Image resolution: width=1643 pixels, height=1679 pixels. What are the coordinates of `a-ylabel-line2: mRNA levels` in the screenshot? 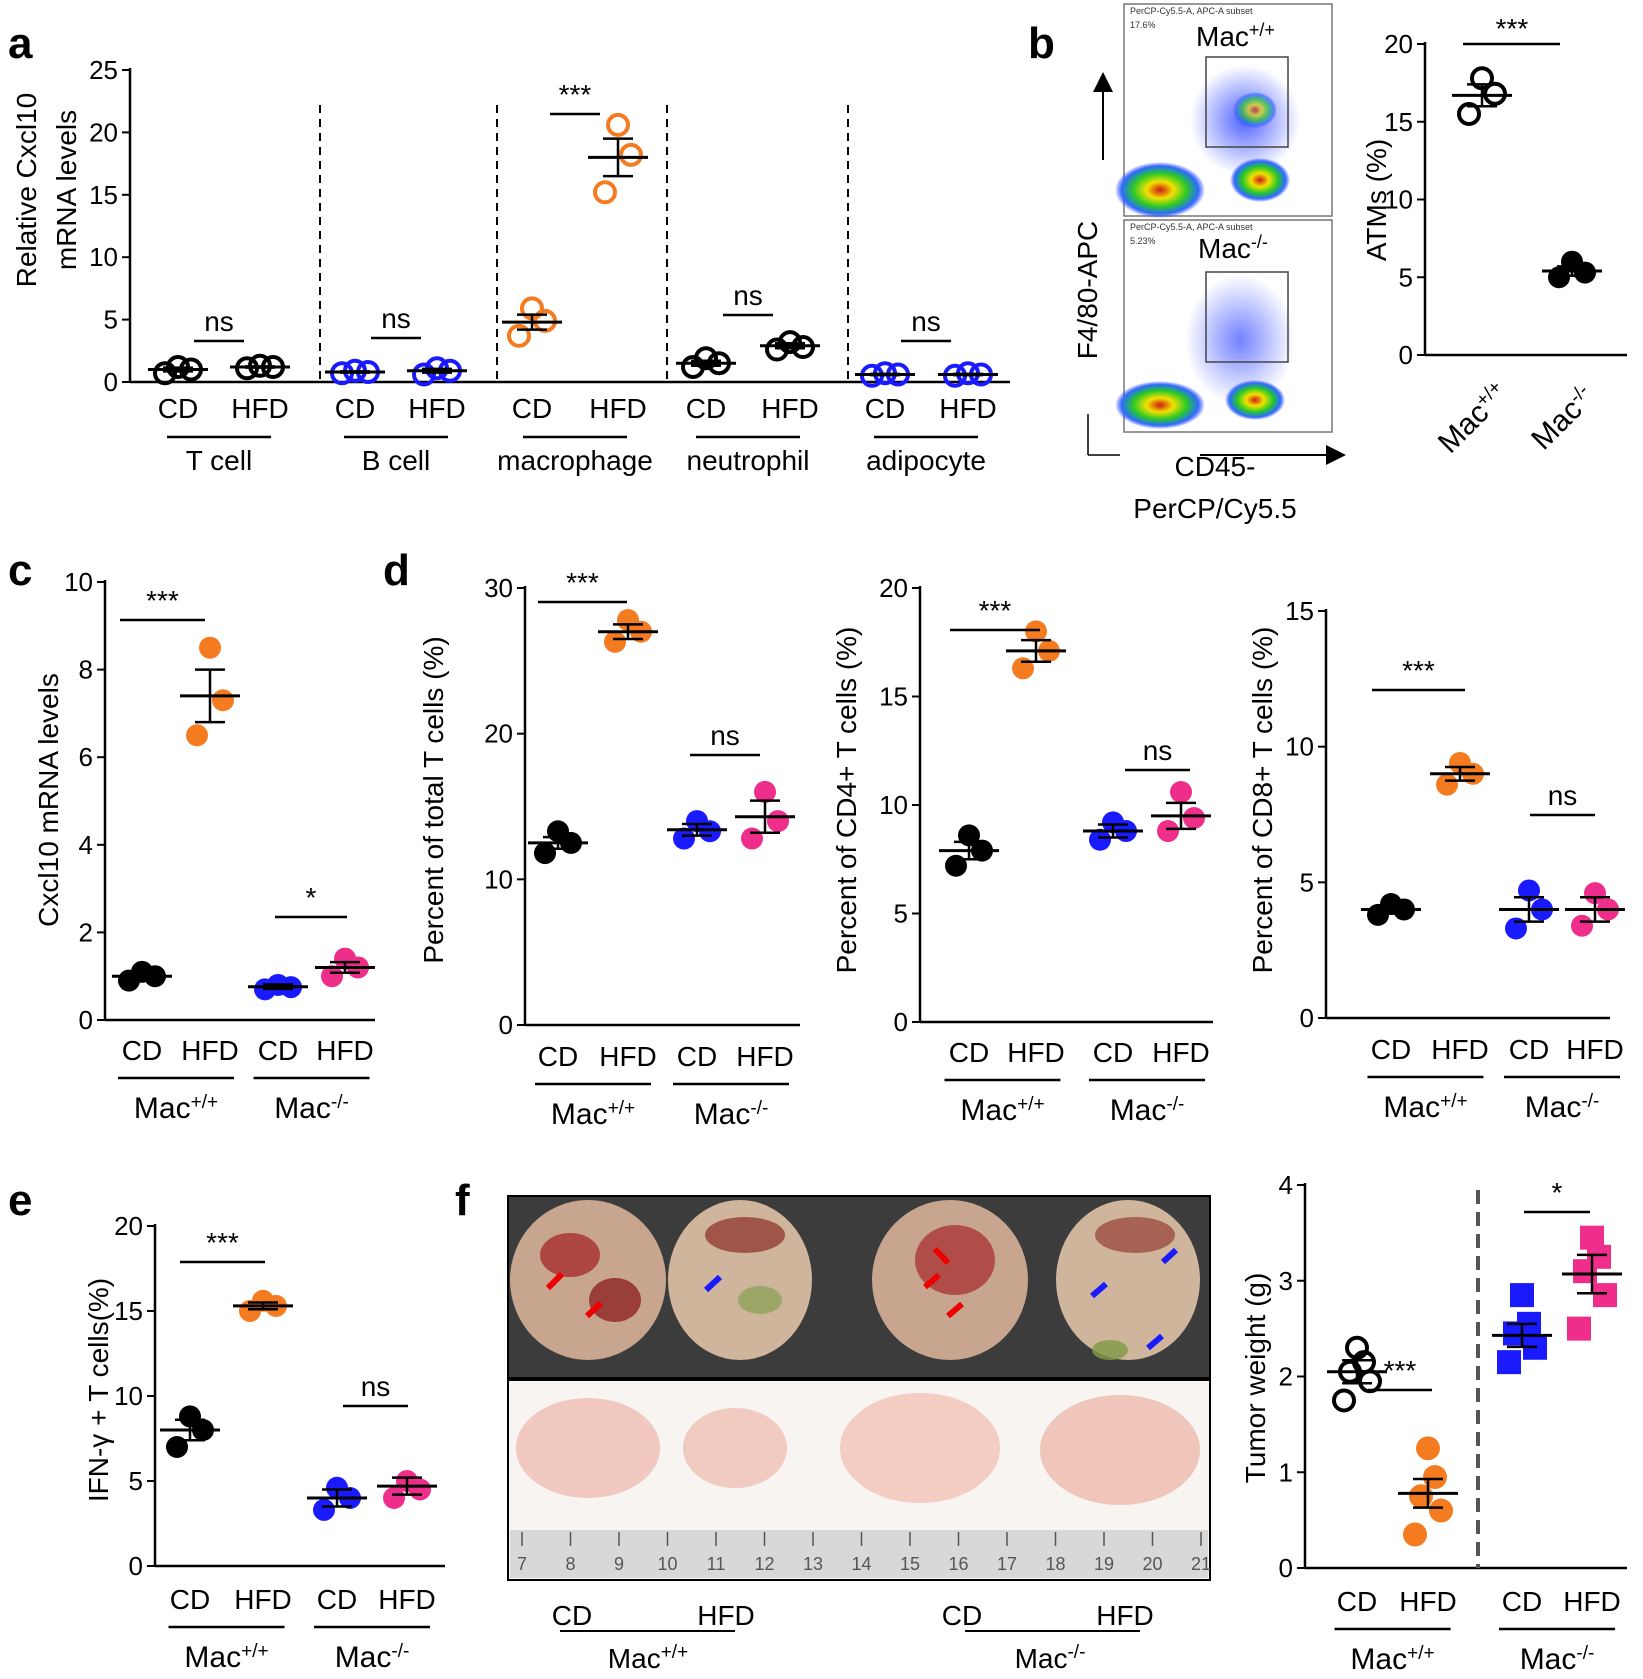 It's located at (66, 190).